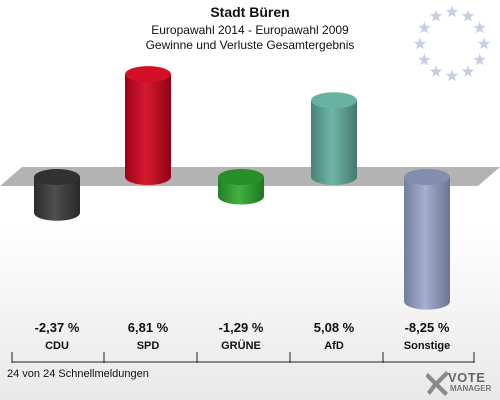  I want to click on checkmark-x-icon, so click(437, 383).